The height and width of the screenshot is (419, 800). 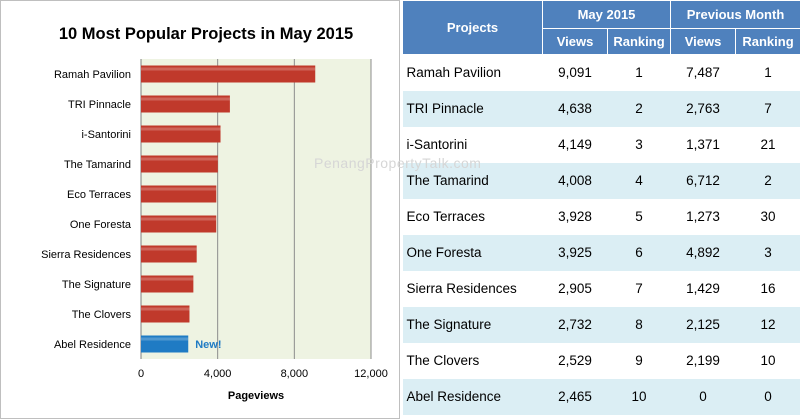 What do you see at coordinates (92, 75) in the screenshot?
I see `category-label: Ramah Pavilion` at bounding box center [92, 75].